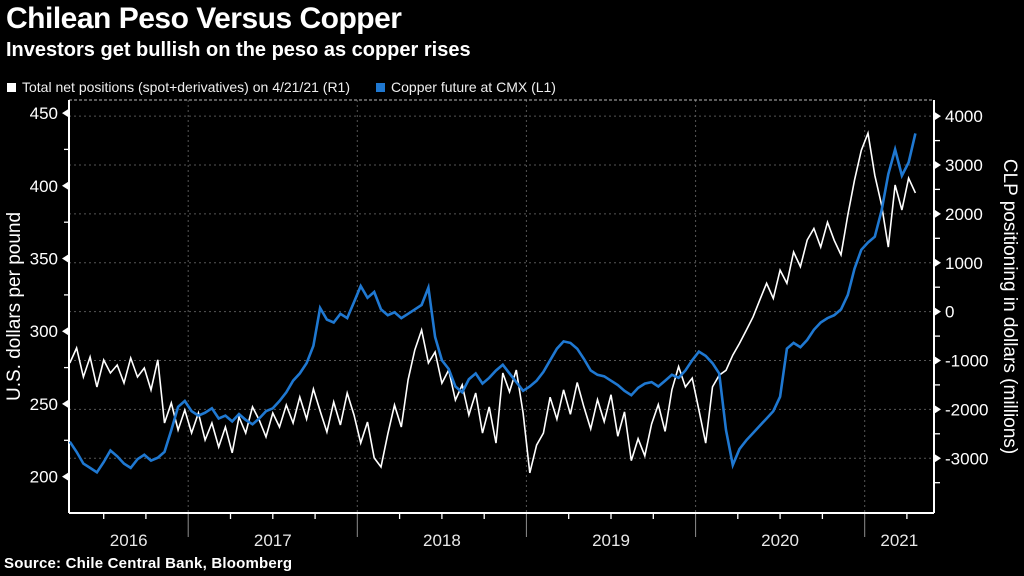 This screenshot has width=1024, height=576. I want to click on page-title: Chilean Peso Versus Copper, so click(204, 18).